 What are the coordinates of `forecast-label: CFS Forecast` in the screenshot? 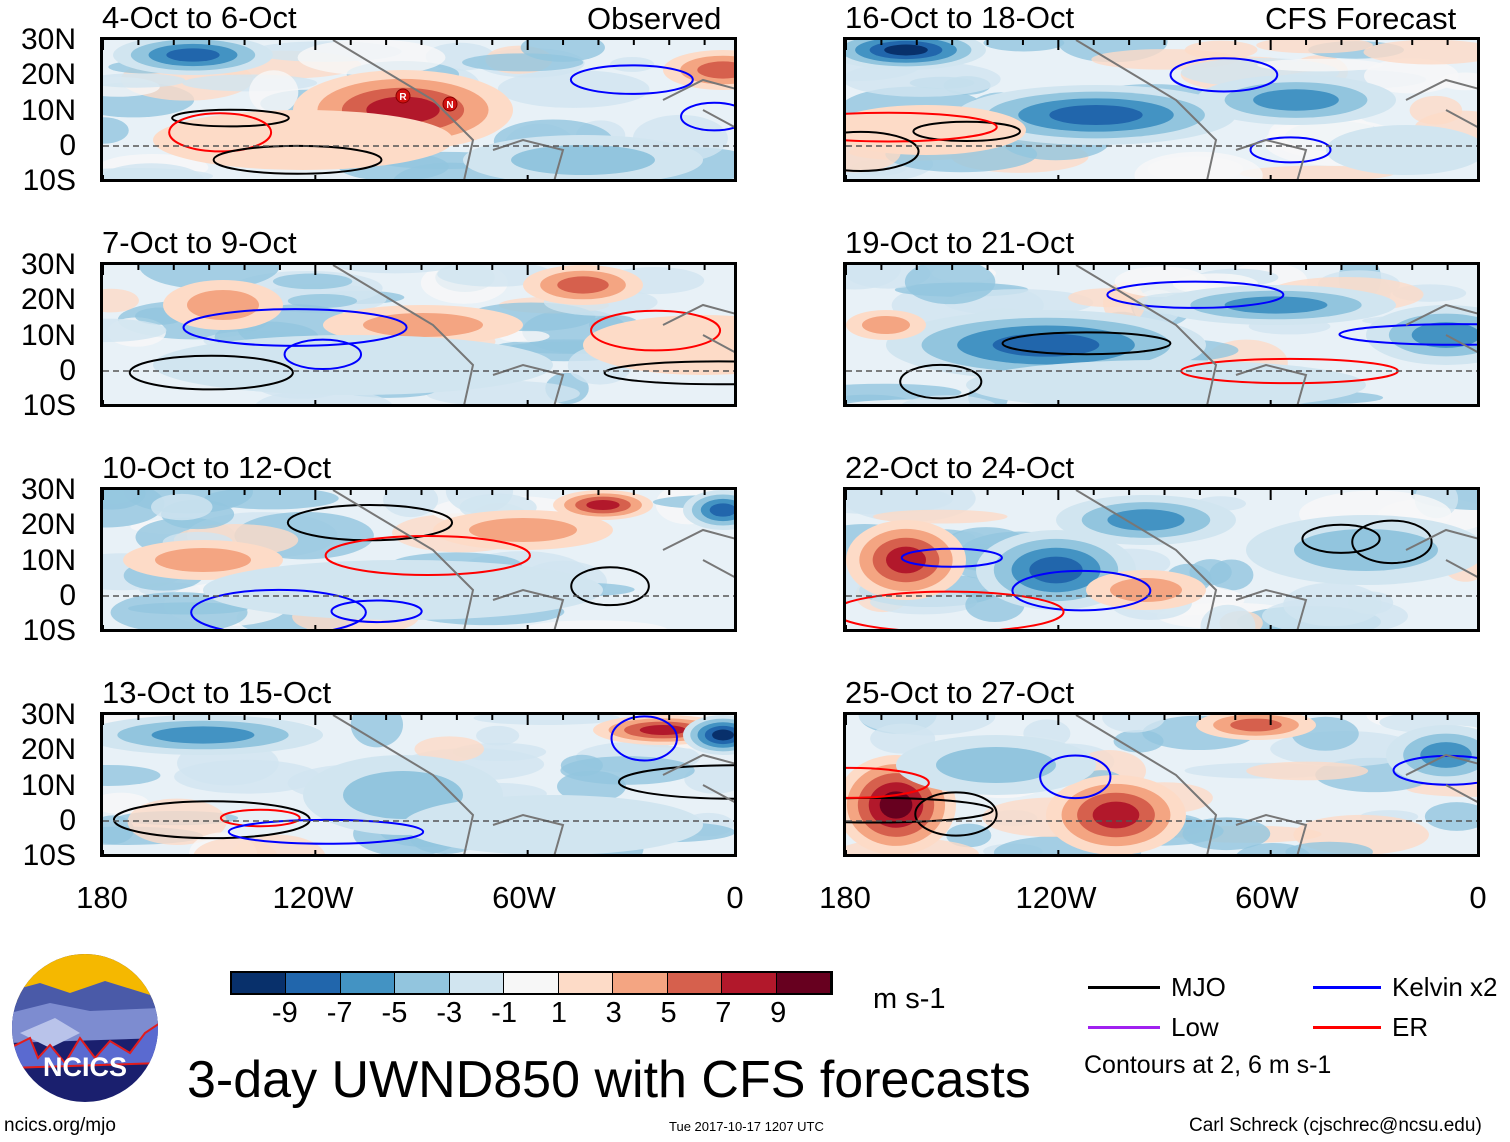 It's located at (1361, 18).